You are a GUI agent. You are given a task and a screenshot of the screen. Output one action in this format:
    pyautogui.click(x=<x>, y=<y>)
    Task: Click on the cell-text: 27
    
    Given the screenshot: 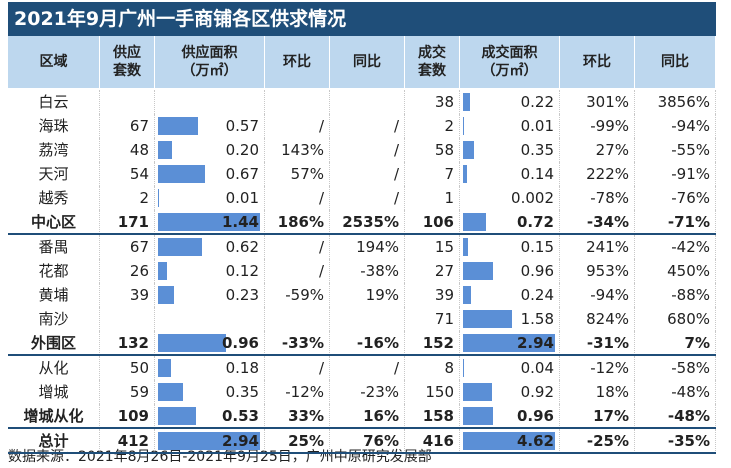 What is the action you would take?
    pyautogui.click(x=444, y=271)
    